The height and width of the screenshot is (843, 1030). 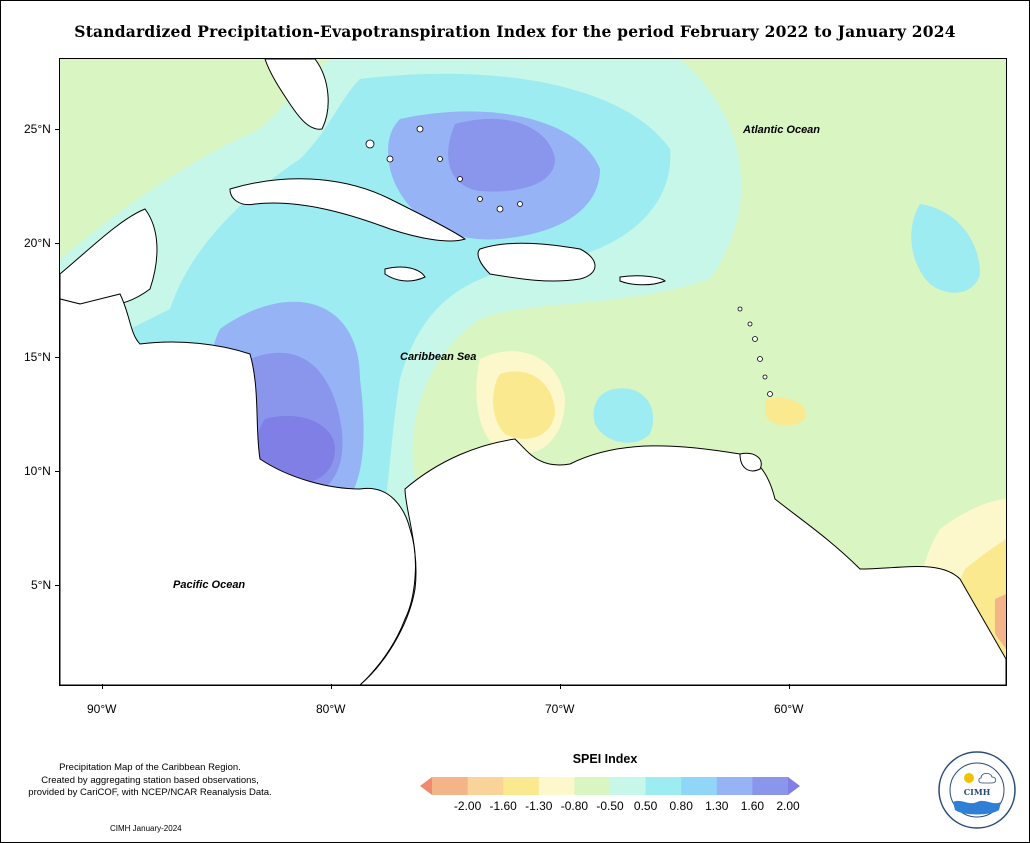 What do you see at coordinates (438, 357) in the screenshot?
I see `label-caribbean-sea: Caribbean Sea` at bounding box center [438, 357].